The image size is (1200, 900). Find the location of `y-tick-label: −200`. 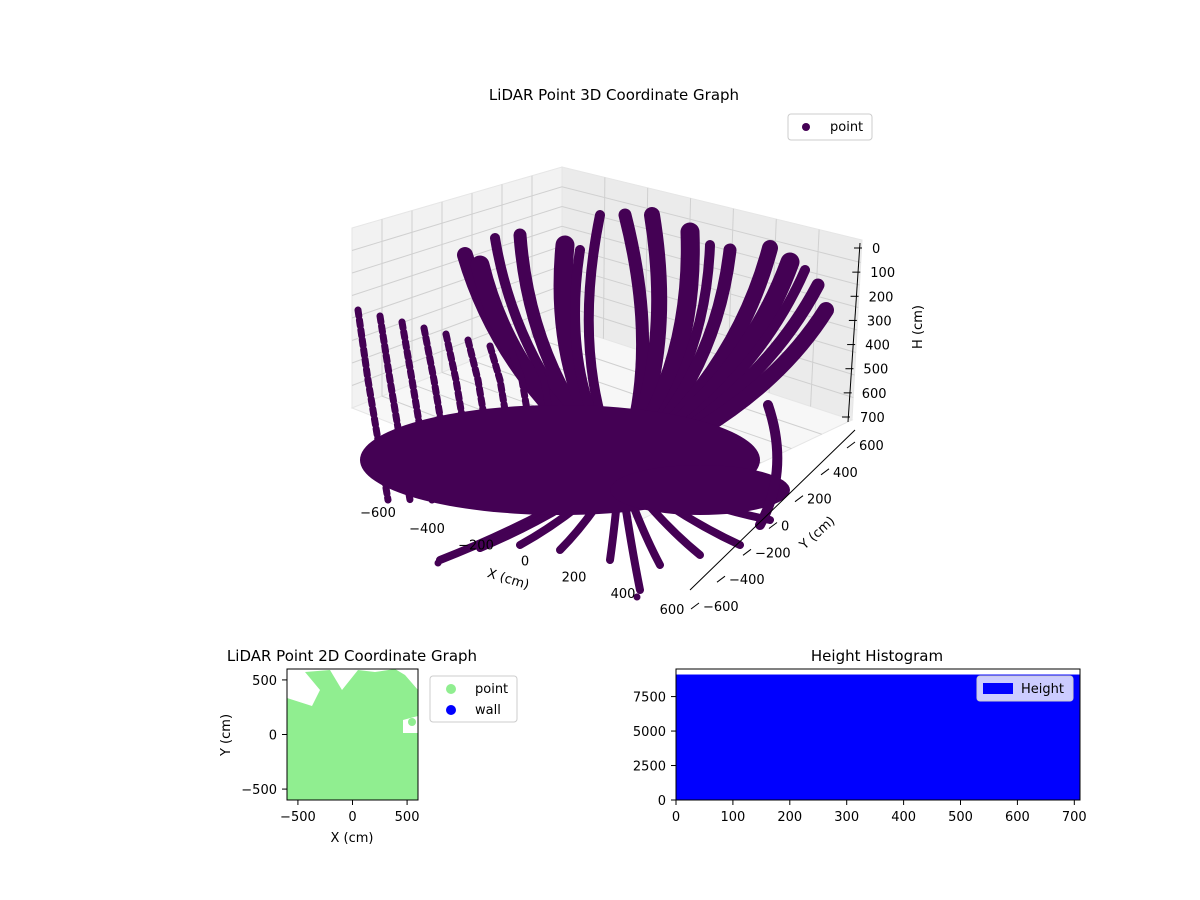

y-tick-label: −200 is located at coordinates (773, 553).